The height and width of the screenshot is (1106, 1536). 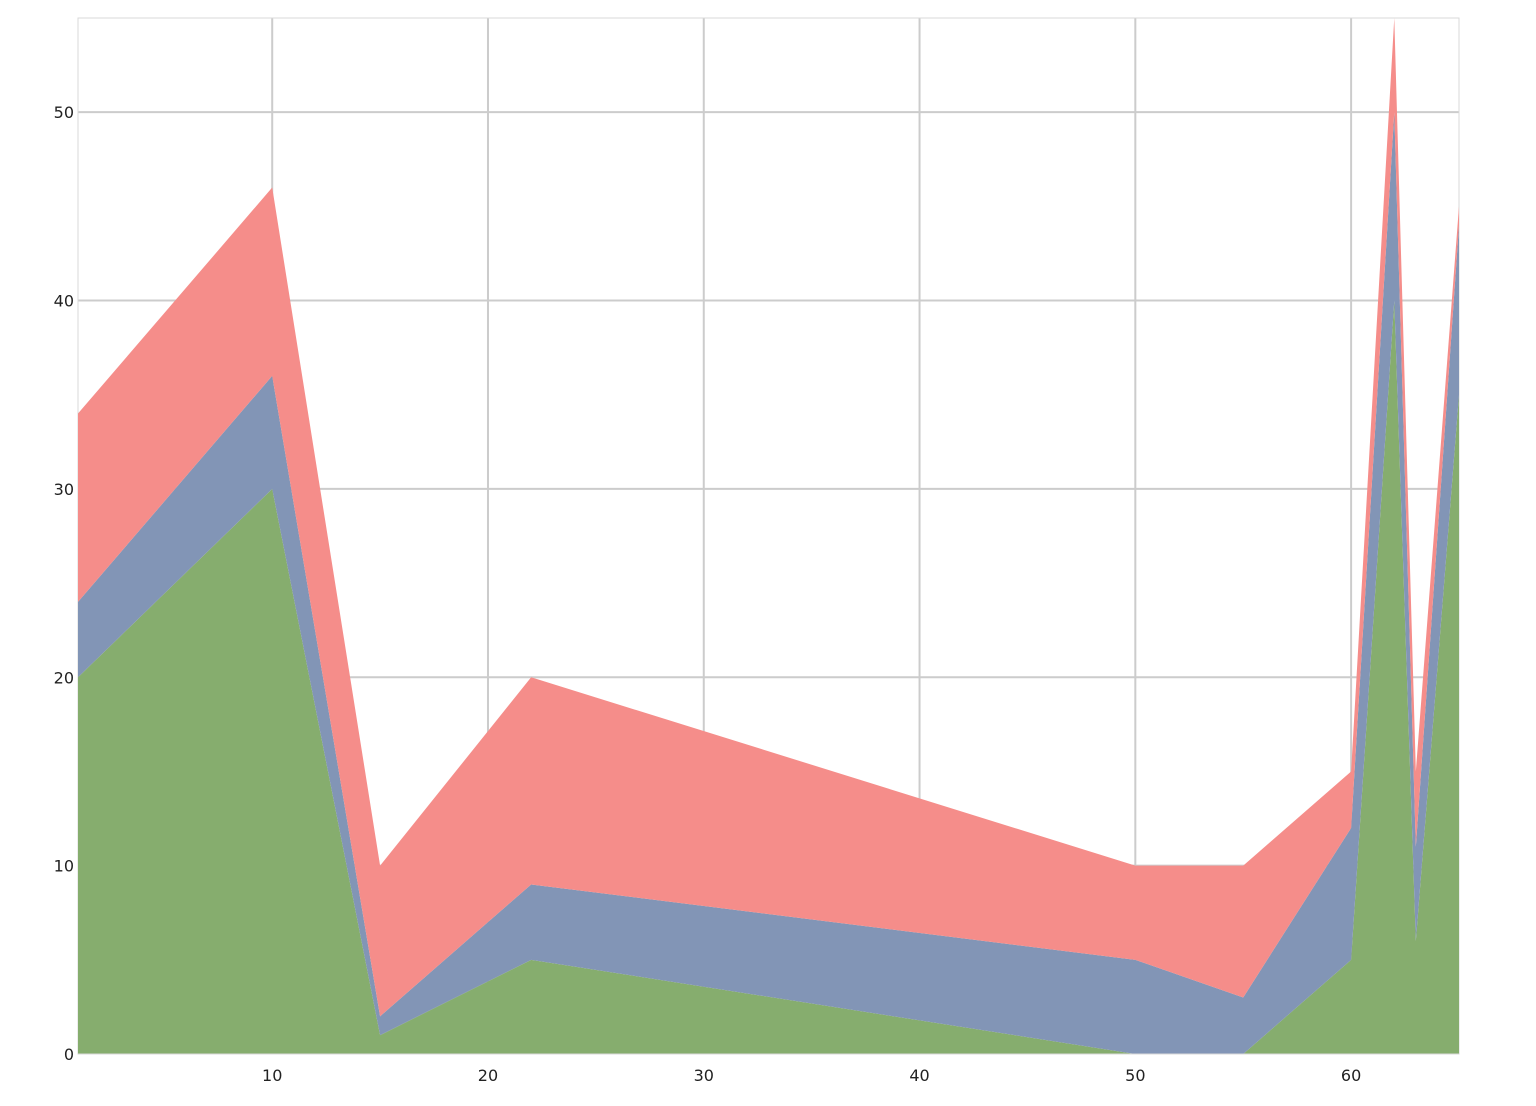 I want to click on y-tick-label: 20, so click(x=64, y=677).